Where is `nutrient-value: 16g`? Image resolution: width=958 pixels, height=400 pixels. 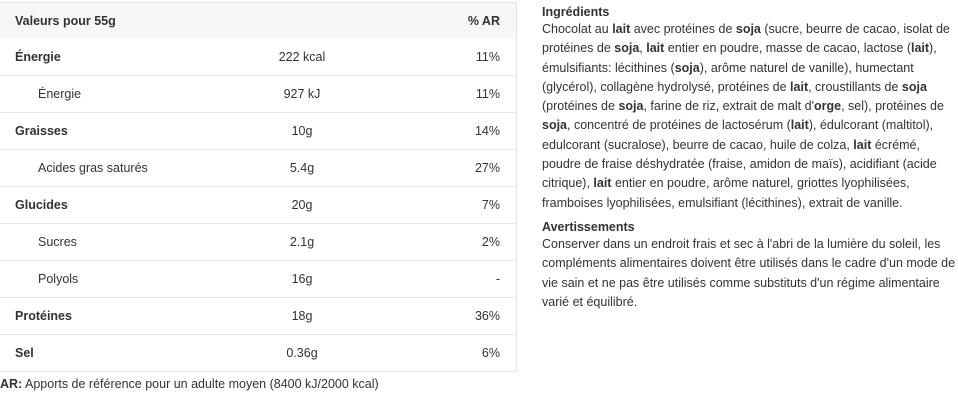 nutrient-value: 16g is located at coordinates (302, 279).